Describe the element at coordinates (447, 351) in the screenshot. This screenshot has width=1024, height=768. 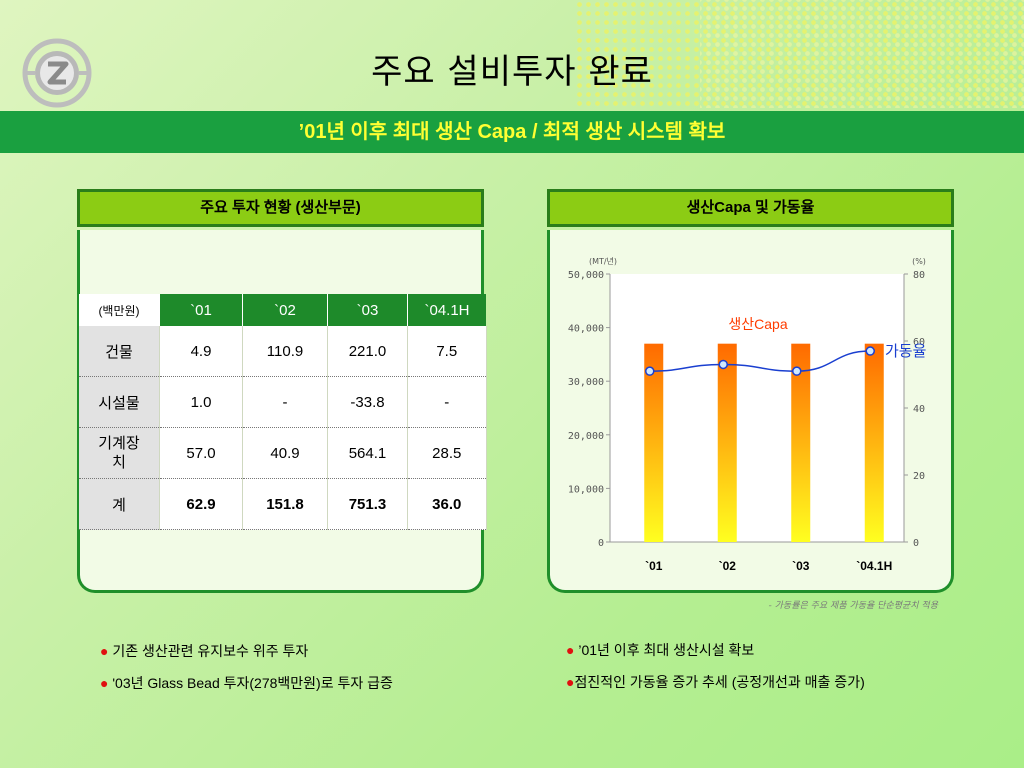
I see `table-cell: 7.5` at that location.